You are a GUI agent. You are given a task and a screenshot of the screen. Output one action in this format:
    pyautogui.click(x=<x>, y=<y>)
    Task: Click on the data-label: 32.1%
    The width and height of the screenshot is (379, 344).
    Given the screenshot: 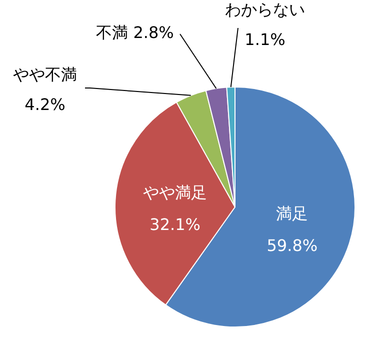 What is the action you would take?
    pyautogui.click(x=175, y=224)
    